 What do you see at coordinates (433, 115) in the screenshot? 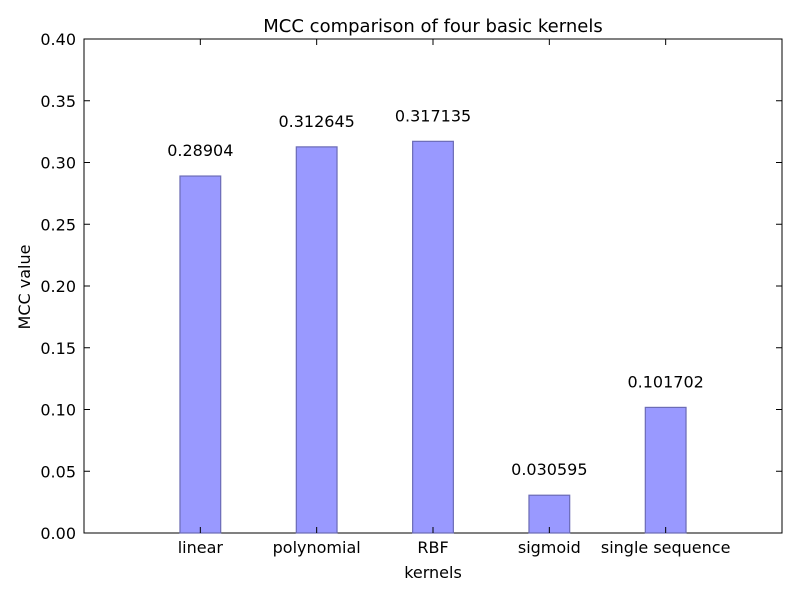
I see `data-label: 0.317135` at bounding box center [433, 115].